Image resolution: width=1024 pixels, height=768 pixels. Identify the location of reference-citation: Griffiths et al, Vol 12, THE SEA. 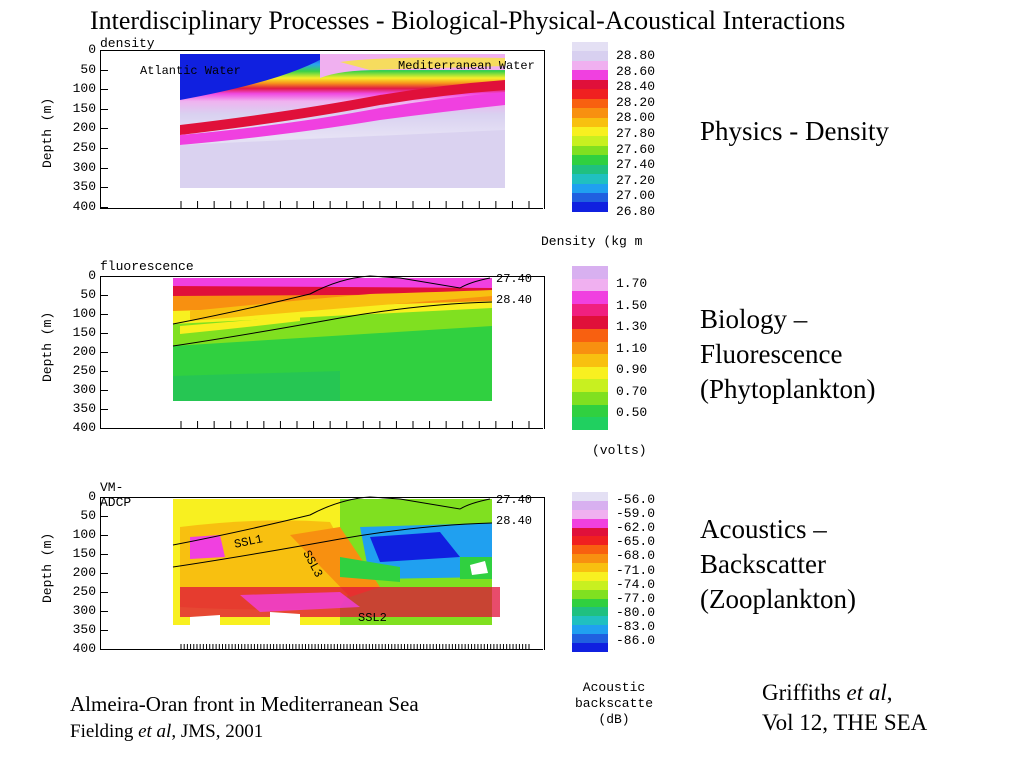
(844, 708).